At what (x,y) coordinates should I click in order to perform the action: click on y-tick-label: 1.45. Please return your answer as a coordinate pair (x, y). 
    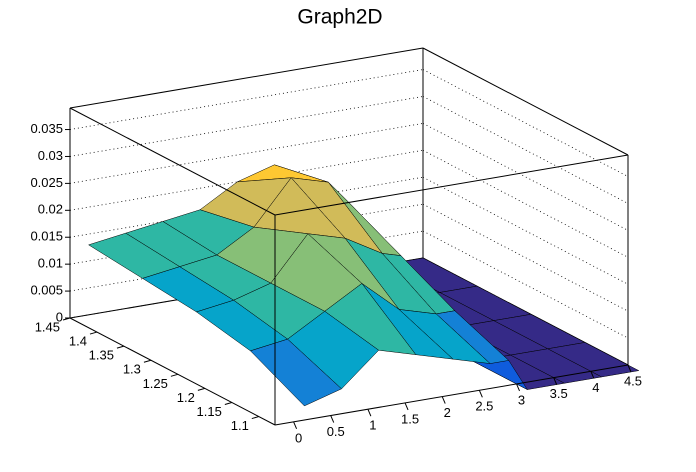
    Looking at the image, I should click on (47, 326).